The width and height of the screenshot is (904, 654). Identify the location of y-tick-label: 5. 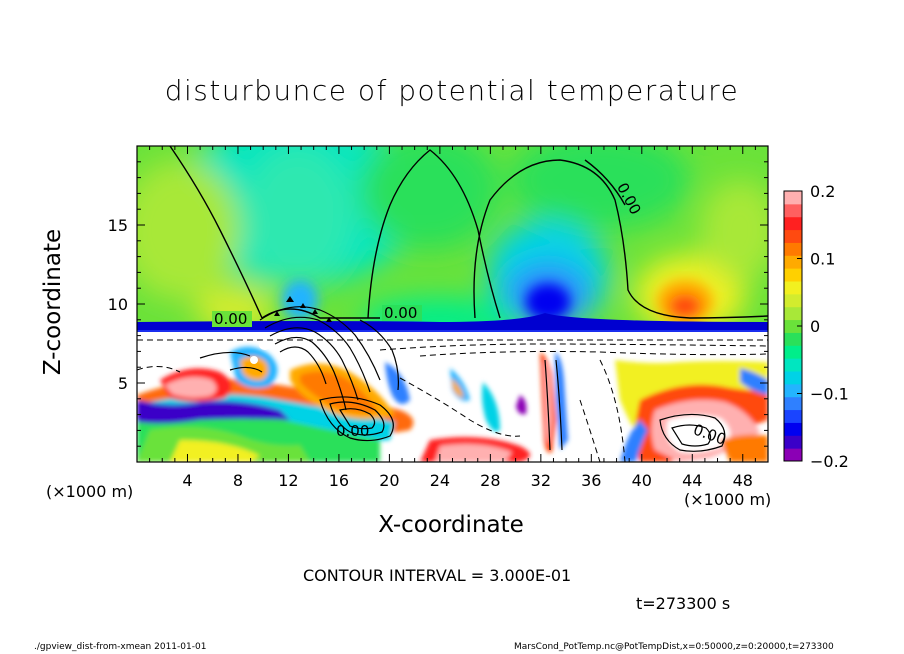
(123, 383).